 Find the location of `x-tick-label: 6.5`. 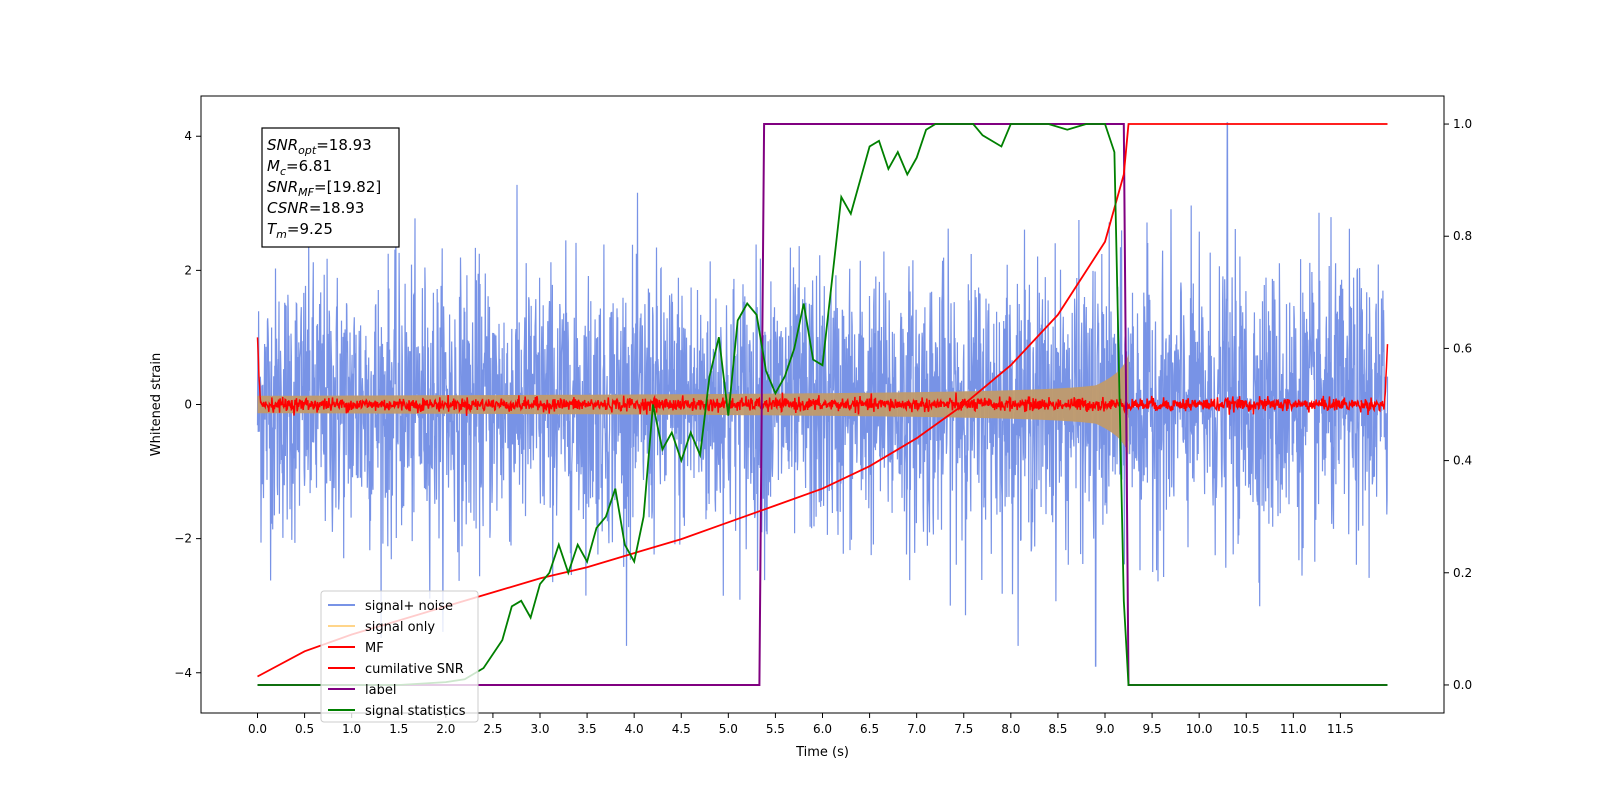

x-tick-label: 6.5 is located at coordinates (869, 729).